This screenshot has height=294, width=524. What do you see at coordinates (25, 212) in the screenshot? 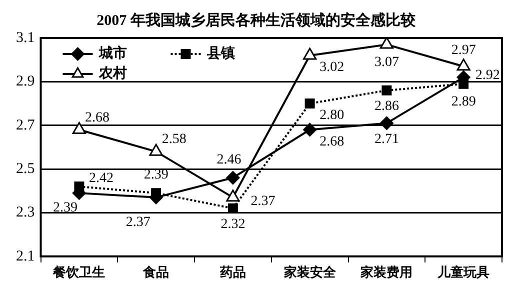
I see `y-tick-label: 2.3` at bounding box center [25, 212].